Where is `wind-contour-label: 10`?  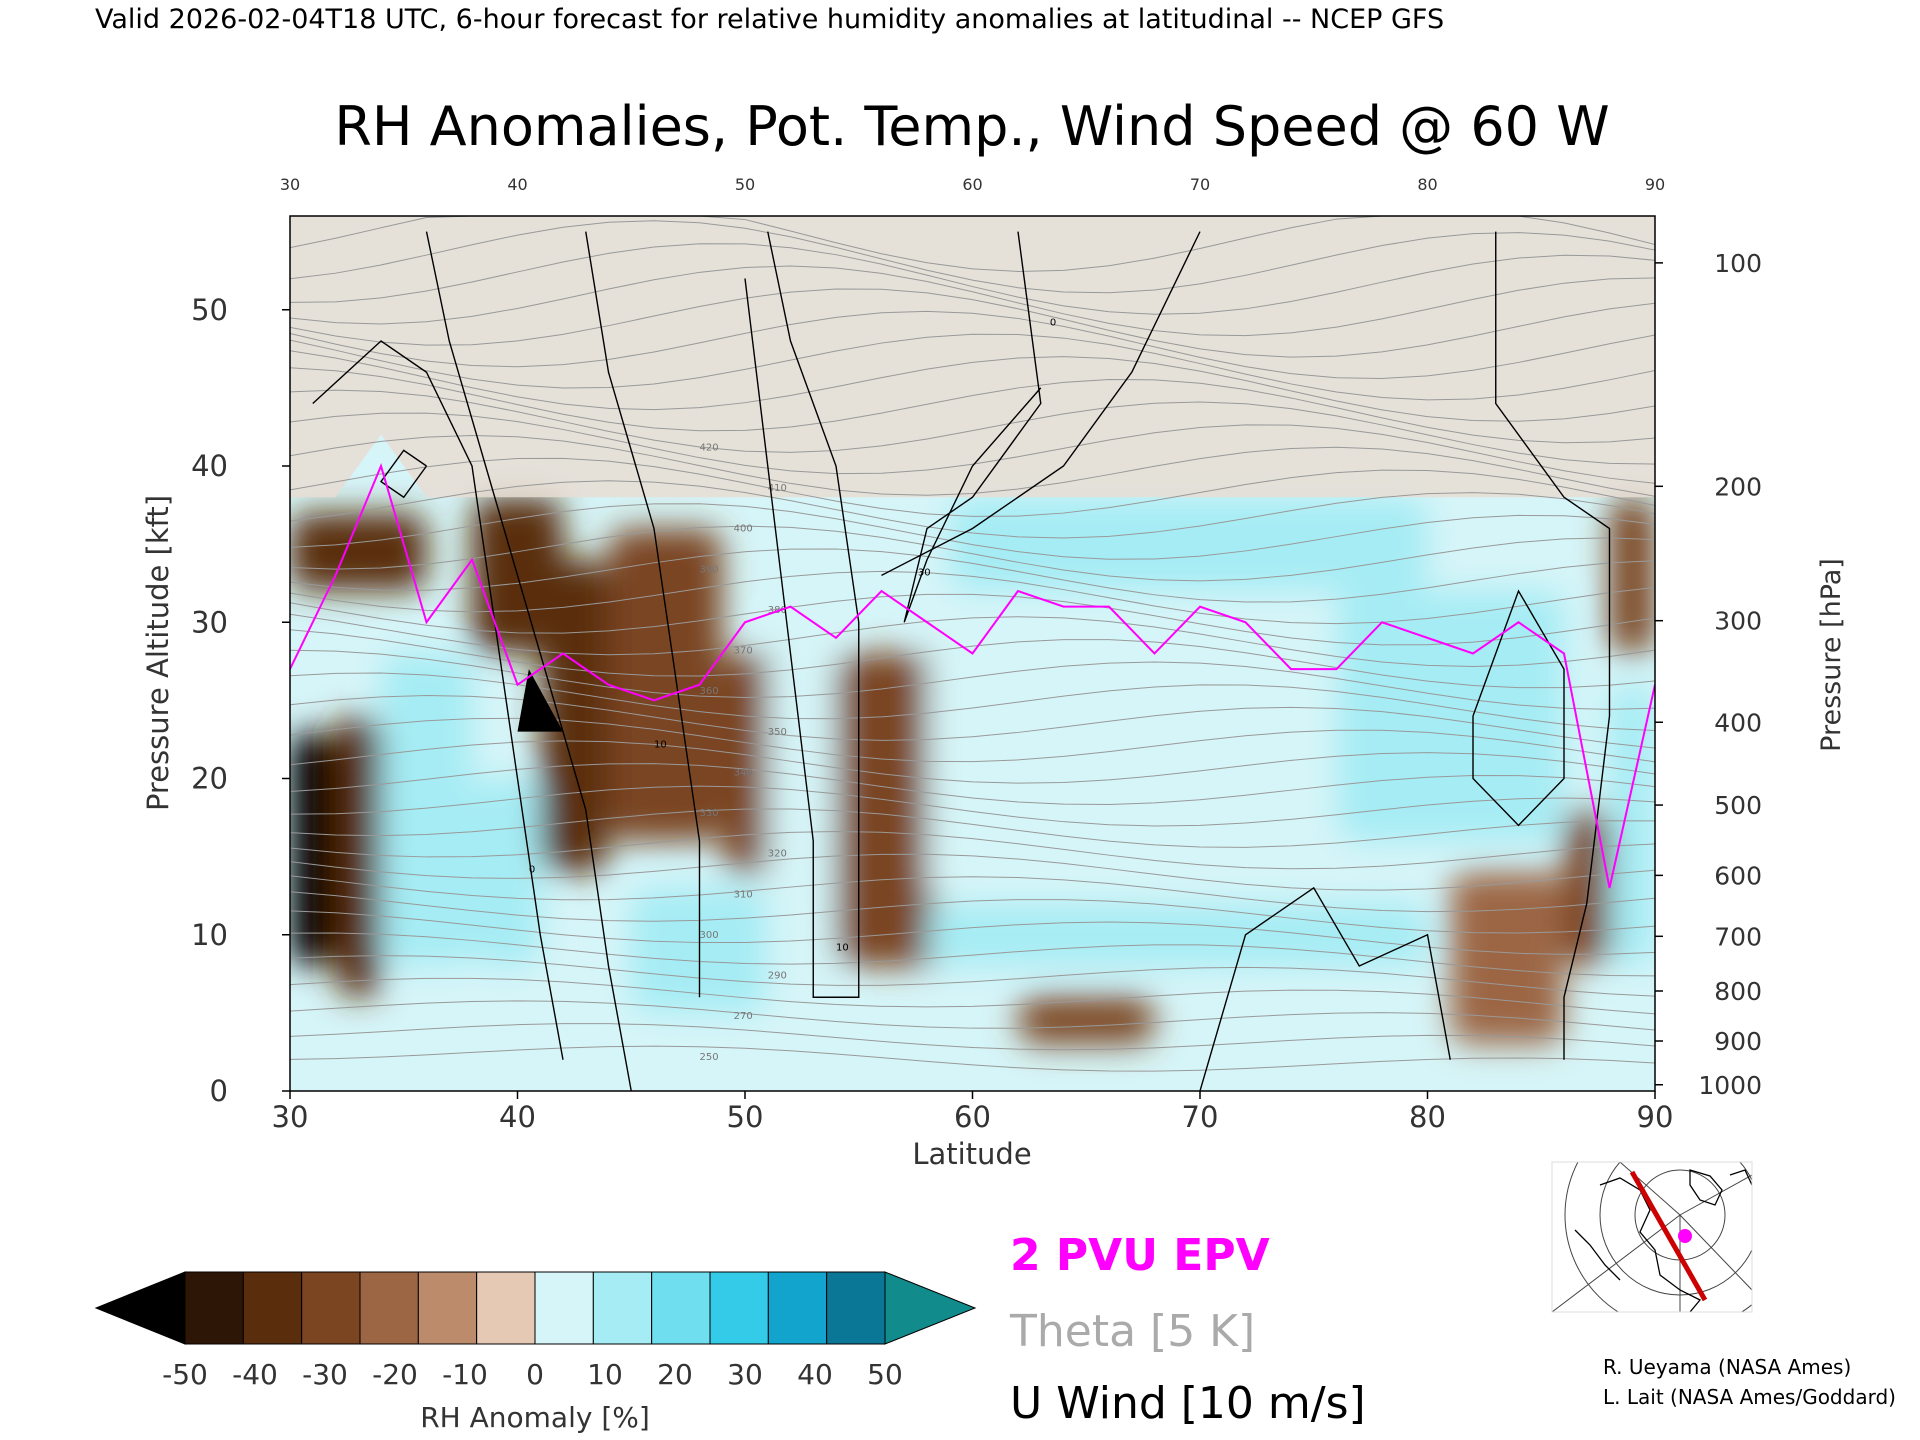
wind-contour-label: 10 is located at coordinates (842, 947).